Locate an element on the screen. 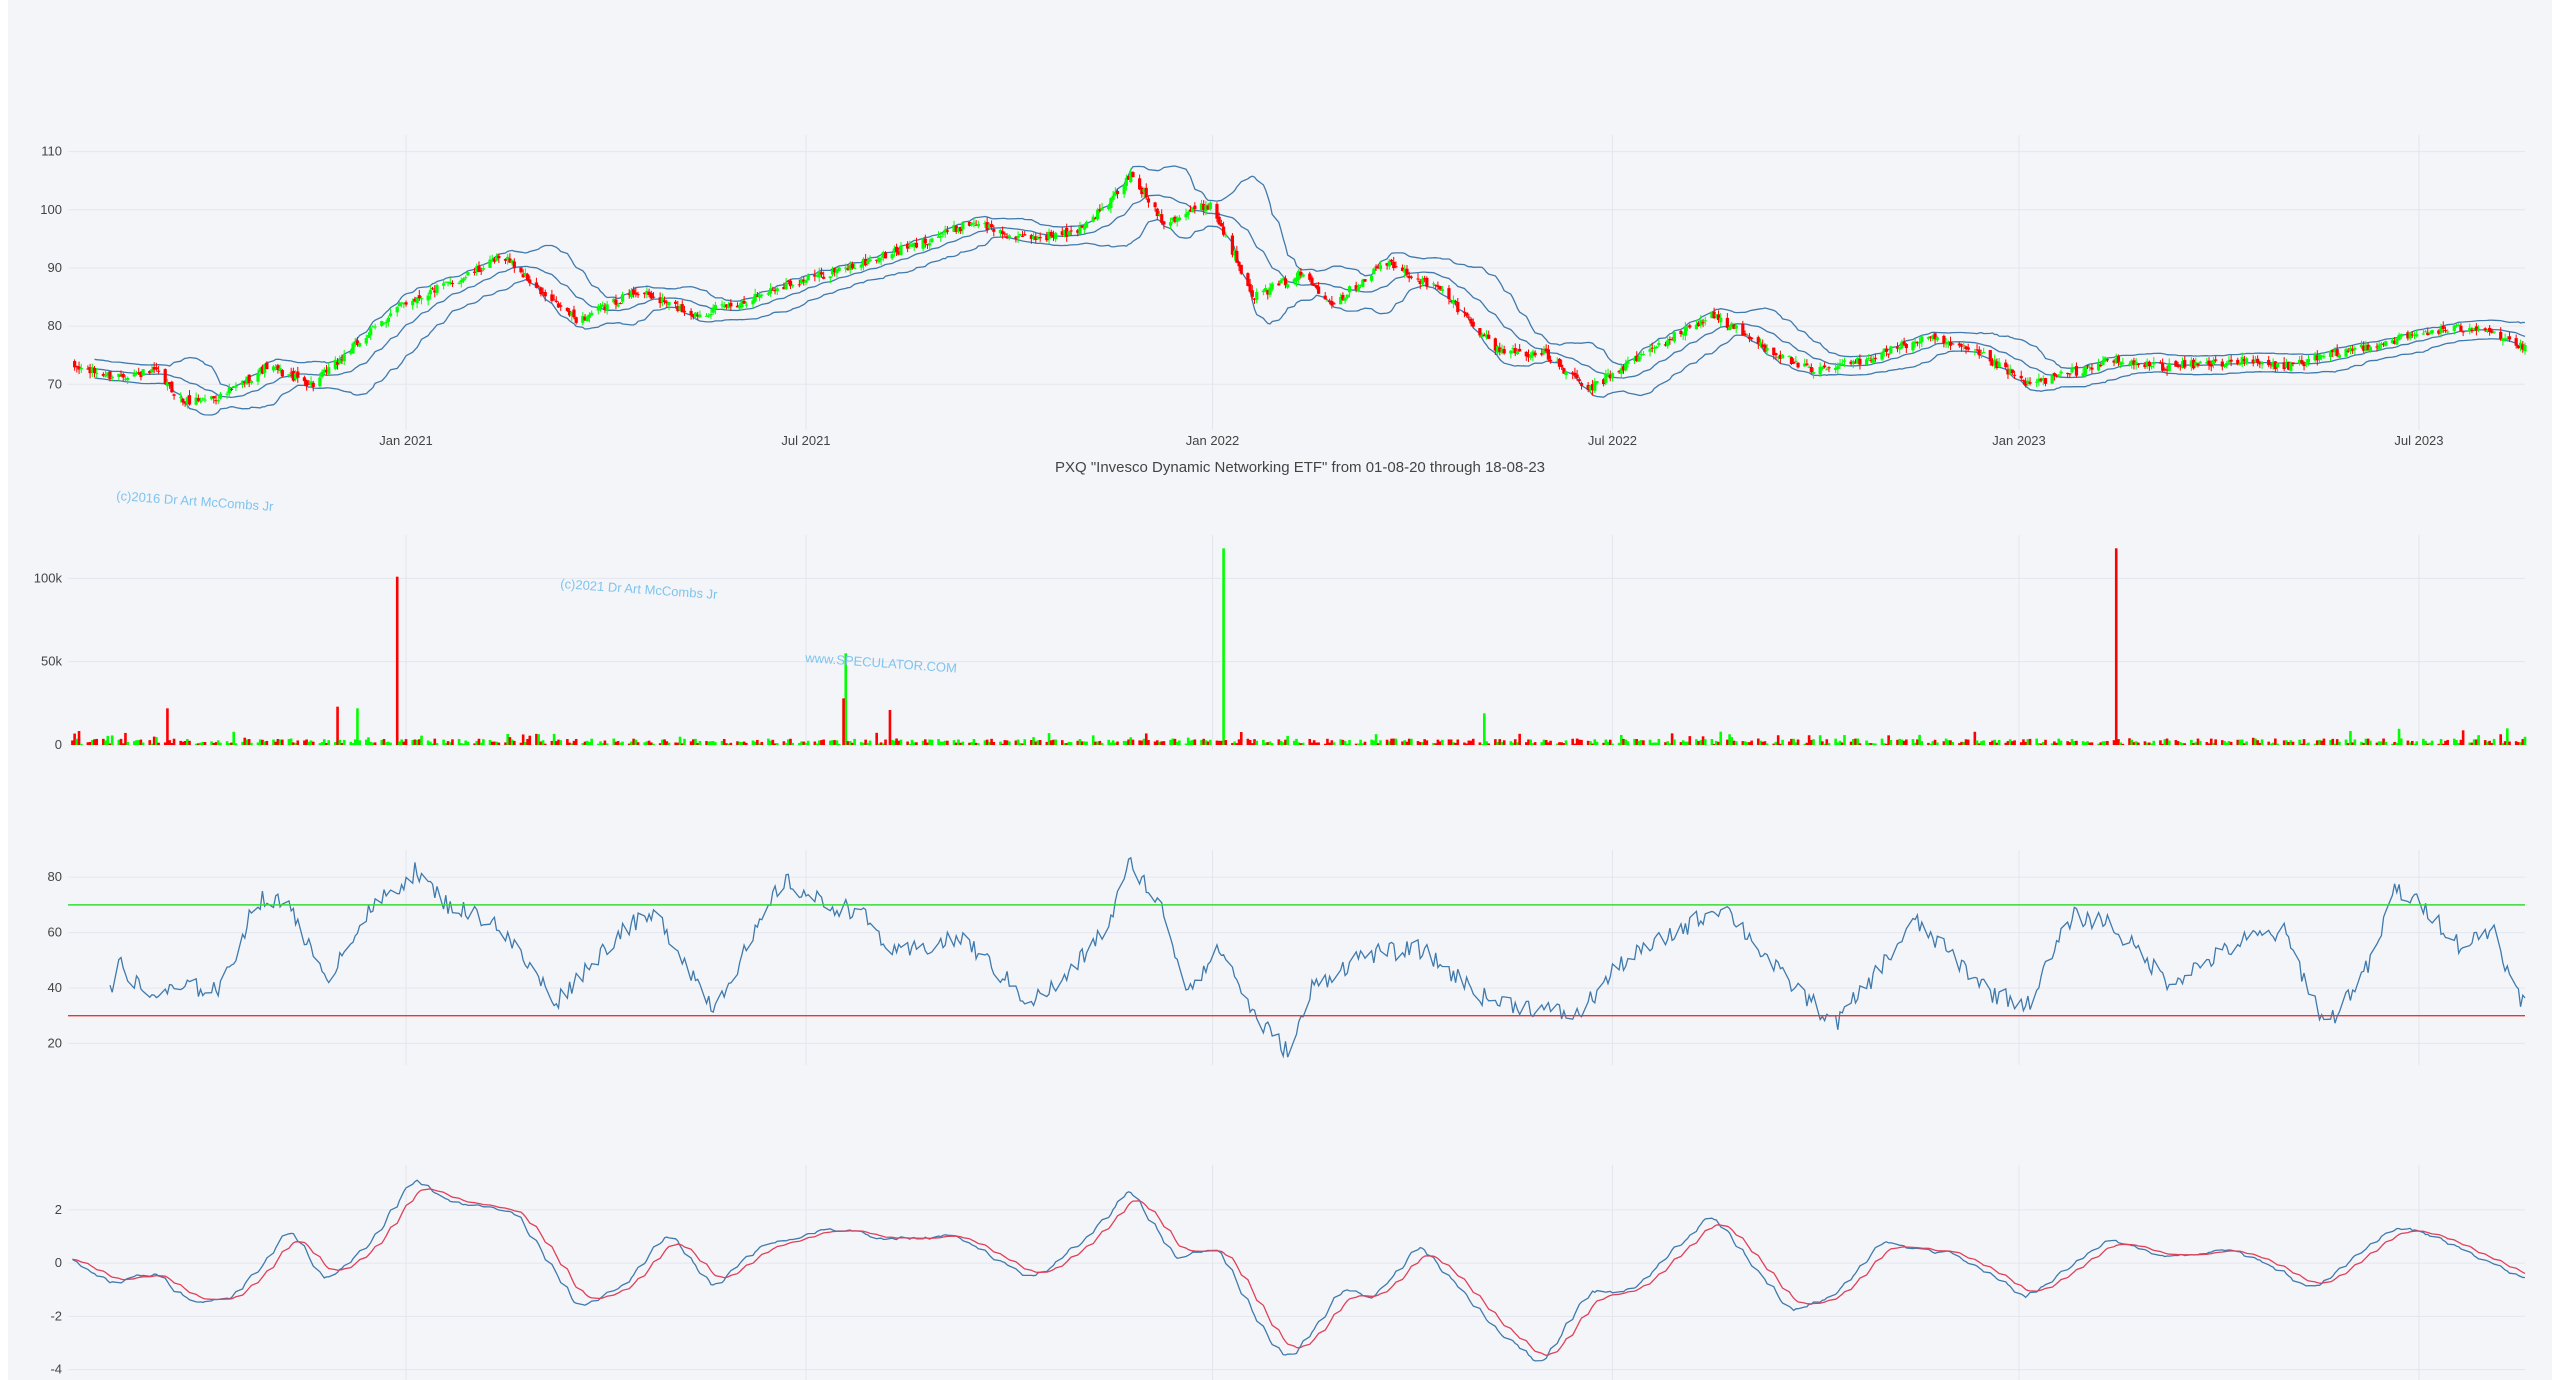 This screenshot has height=1380, width=2560. x-tick-label: Jan 2022 is located at coordinates (1213, 440).